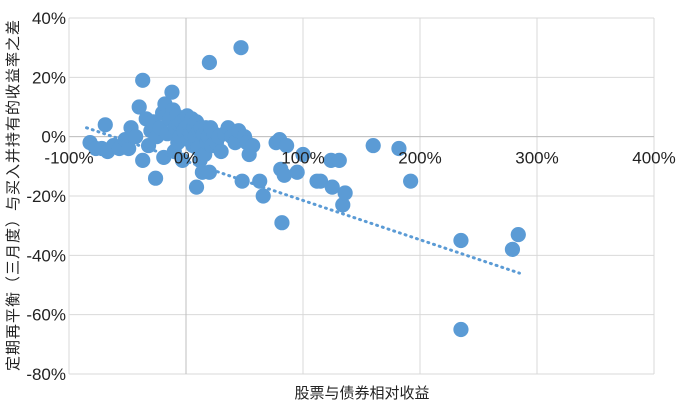  What do you see at coordinates (653, 158) in the screenshot?
I see `x-tick-label: 400%` at bounding box center [653, 158].